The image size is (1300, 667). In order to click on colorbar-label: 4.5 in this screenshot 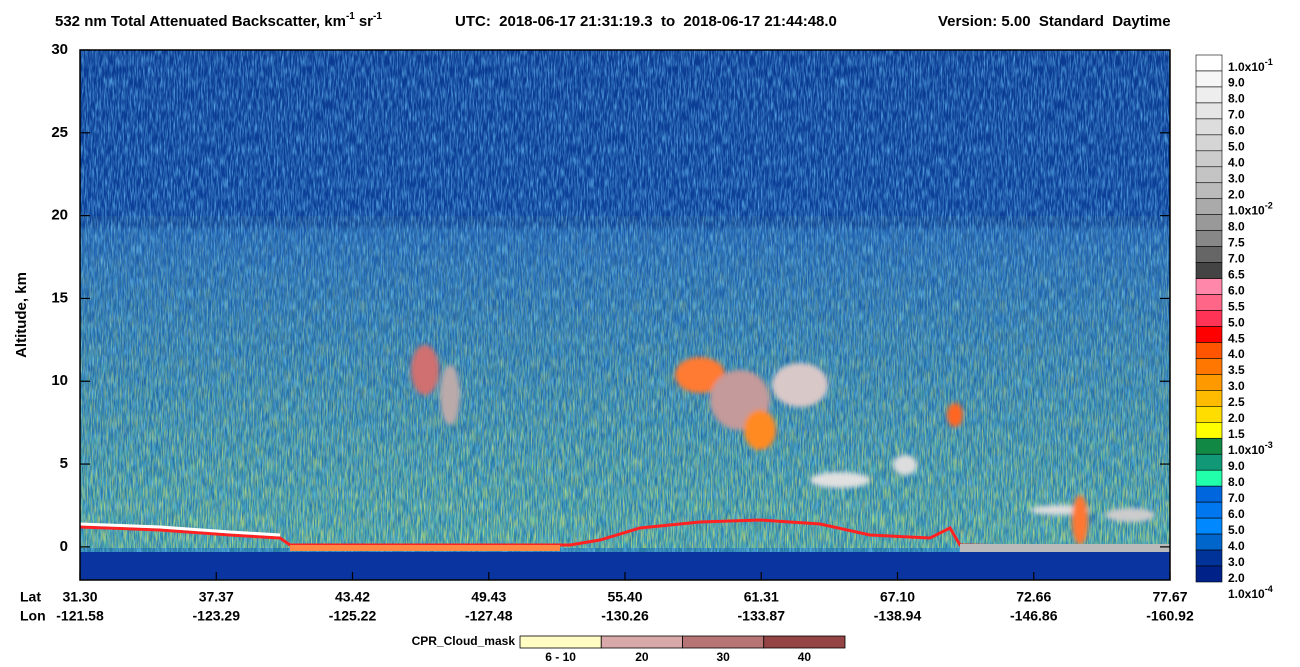, I will do `click(1236, 338)`.